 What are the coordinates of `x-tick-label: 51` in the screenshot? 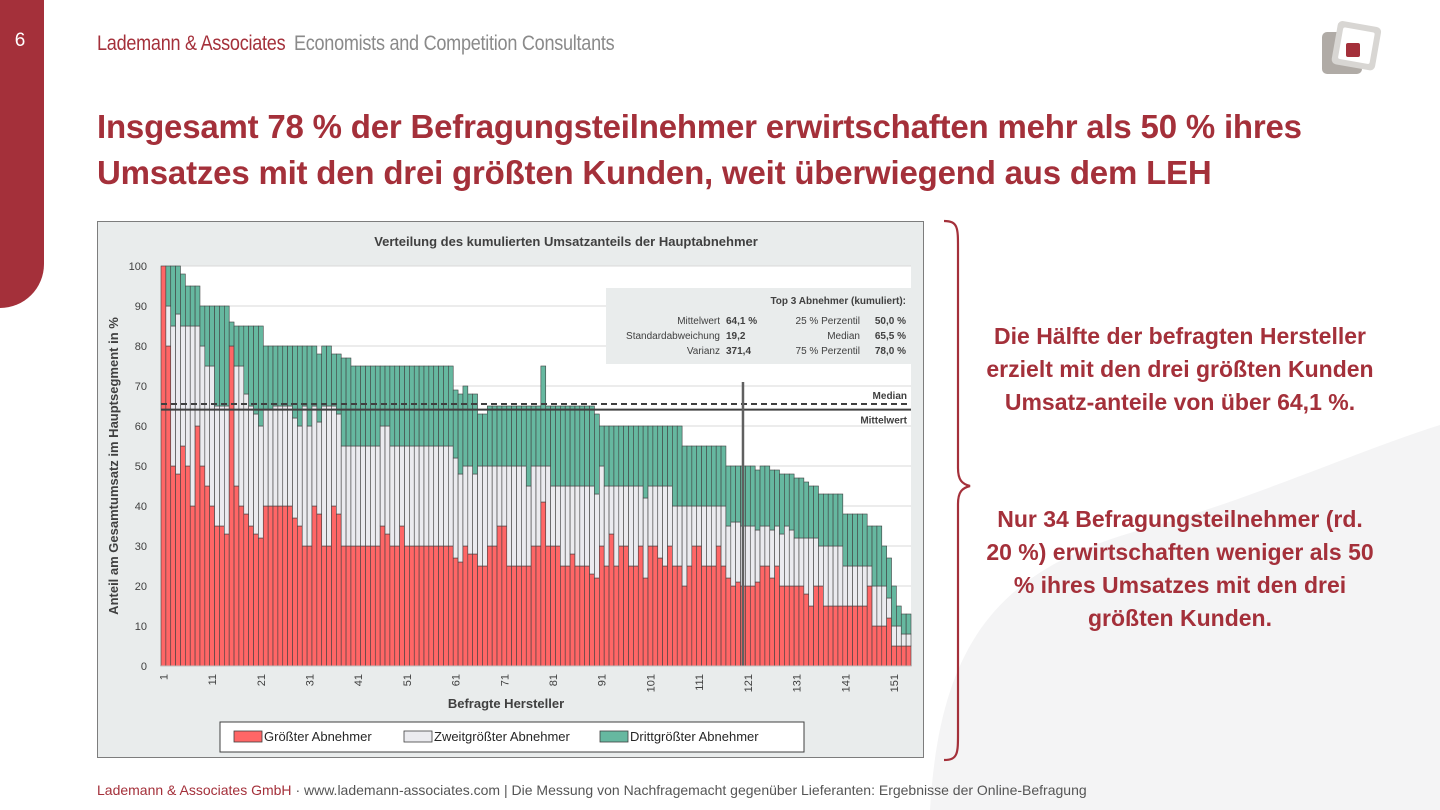 It's located at (408, 680).